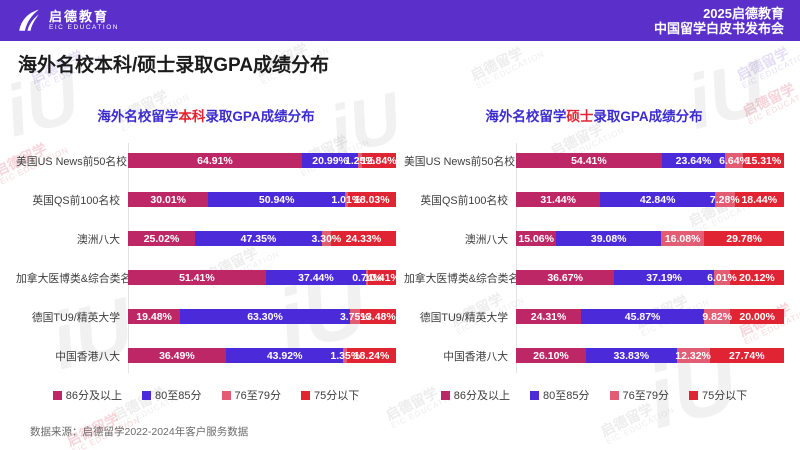 The height and width of the screenshot is (450, 800). Describe the element at coordinates (645, 396) in the screenshot. I see `legend-label: 76至79分` at that location.